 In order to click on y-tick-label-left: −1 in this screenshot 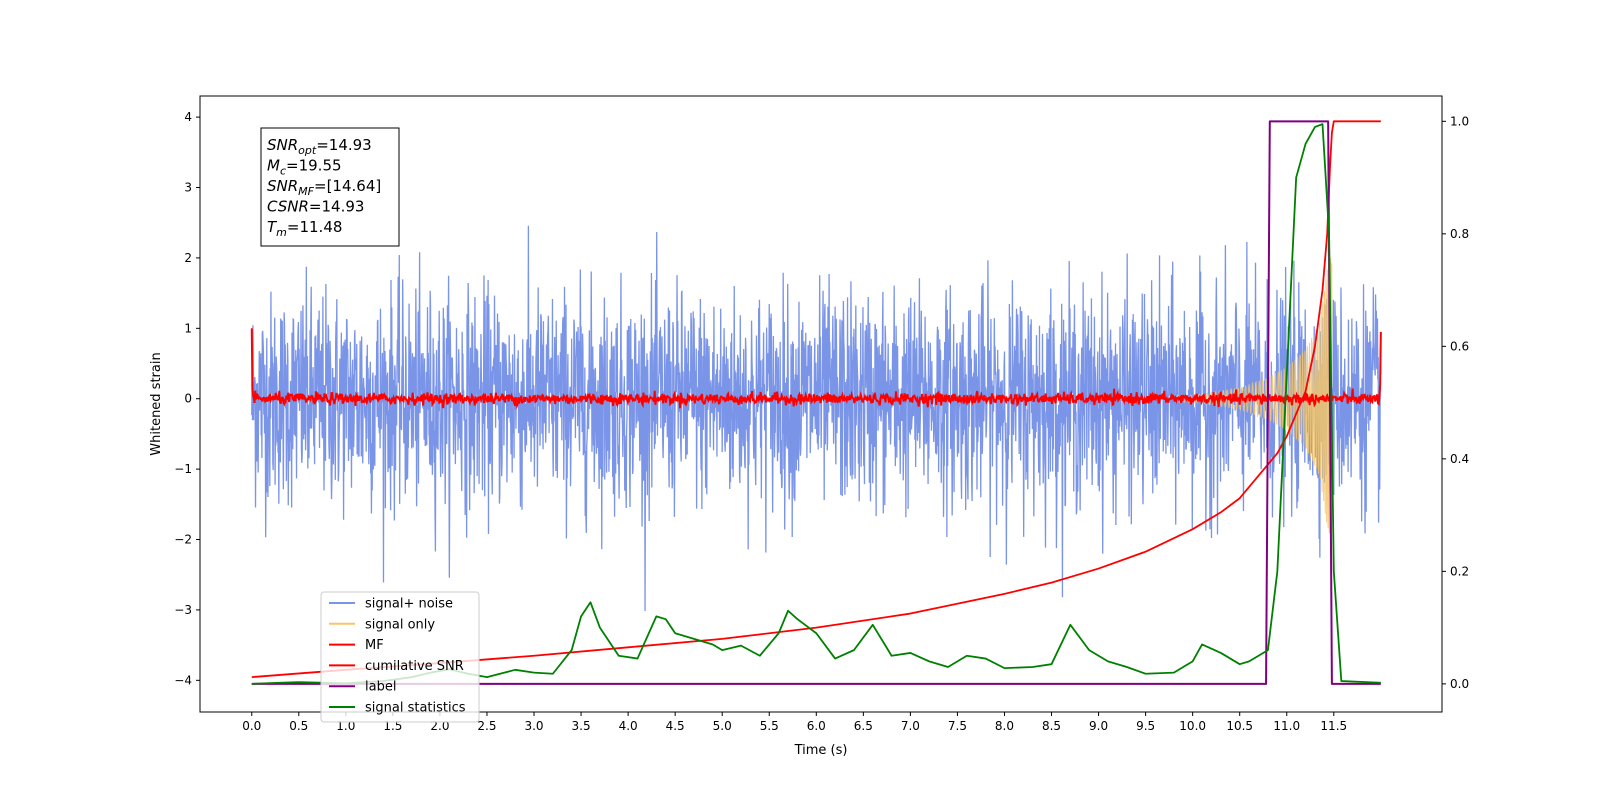, I will do `click(183, 469)`.